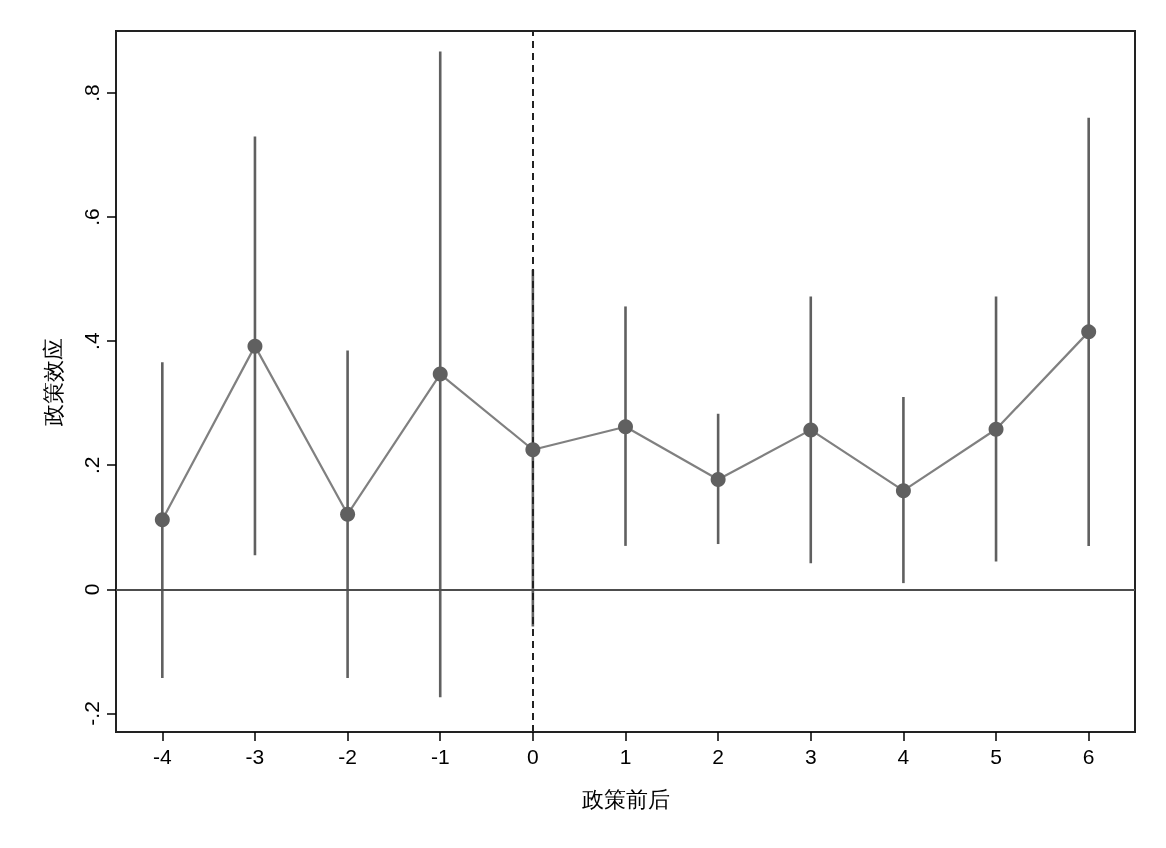 Image resolution: width=1166 pixels, height=848 pixels. Describe the element at coordinates (91, 217) in the screenshot. I see `y-tick-label: .6` at that location.